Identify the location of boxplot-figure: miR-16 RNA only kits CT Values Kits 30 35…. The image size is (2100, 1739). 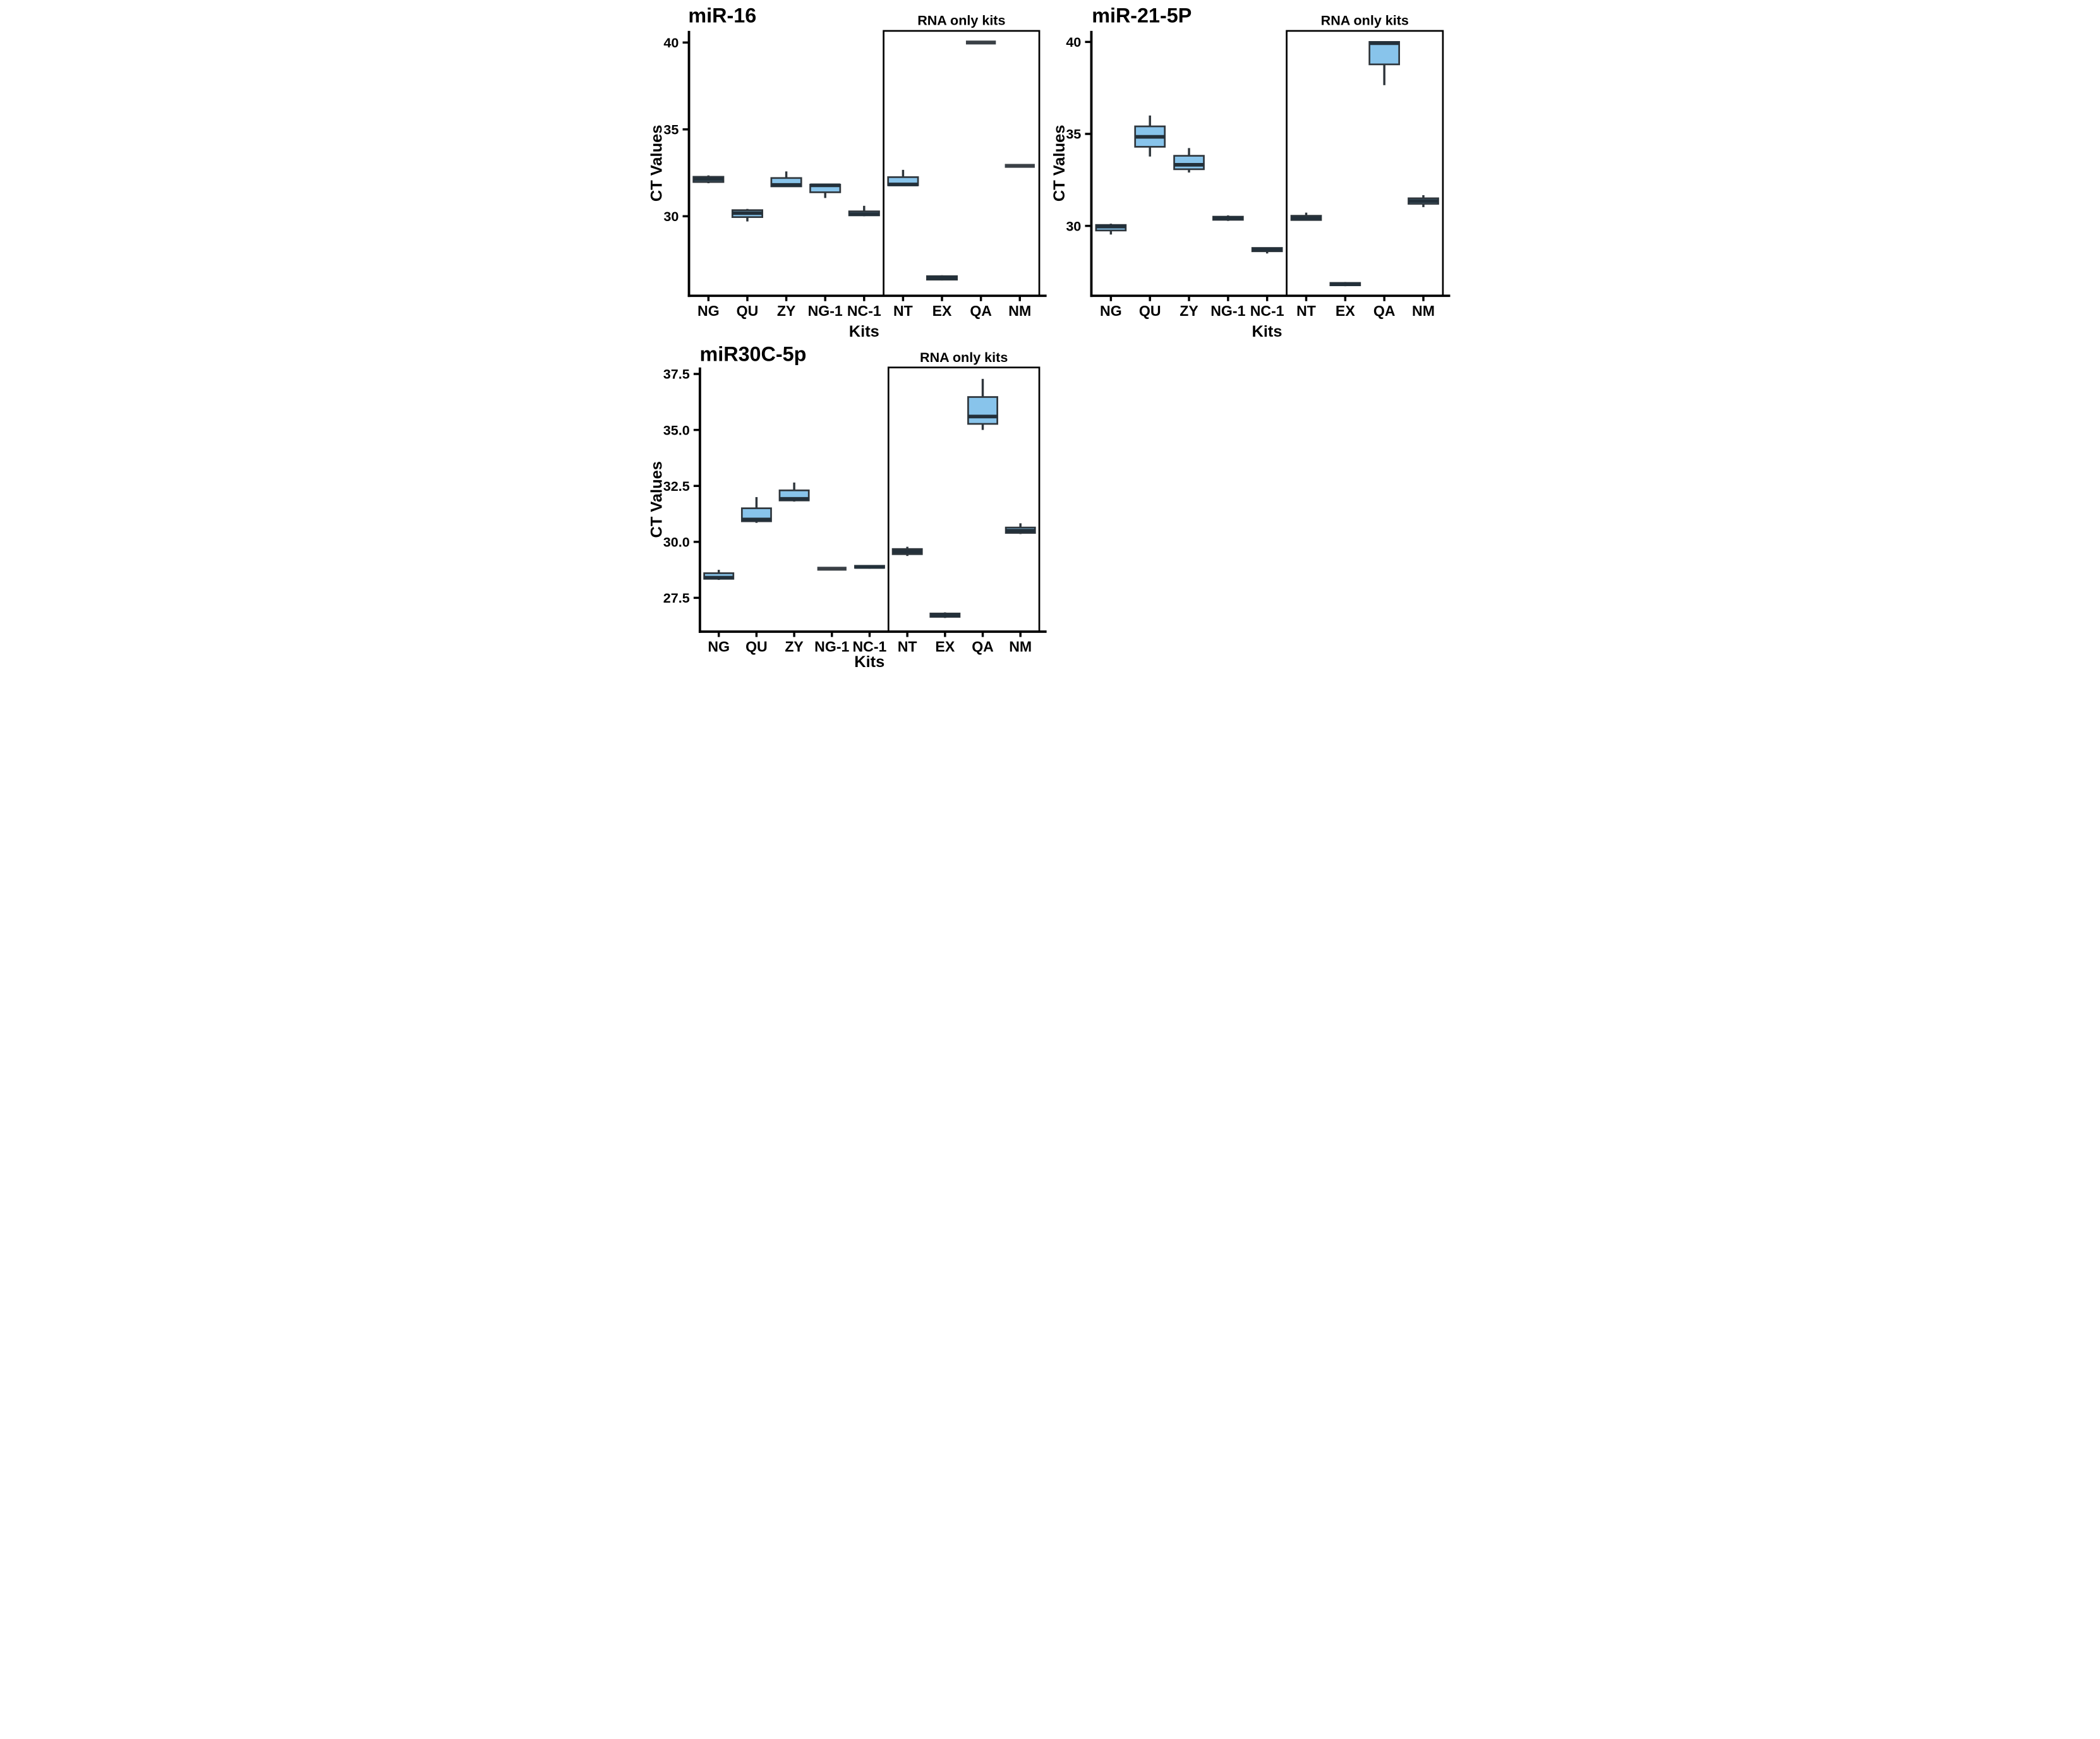
(1050, 335).